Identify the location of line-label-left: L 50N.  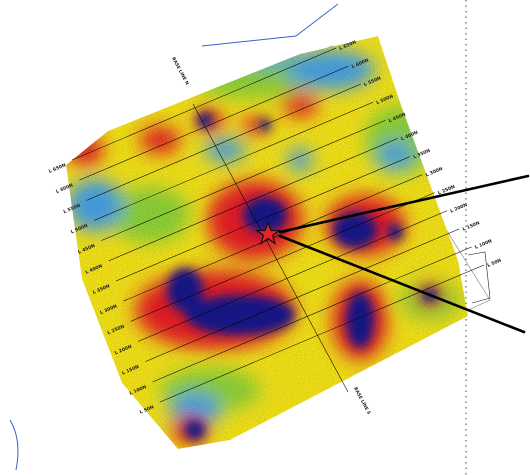
(147, 409).